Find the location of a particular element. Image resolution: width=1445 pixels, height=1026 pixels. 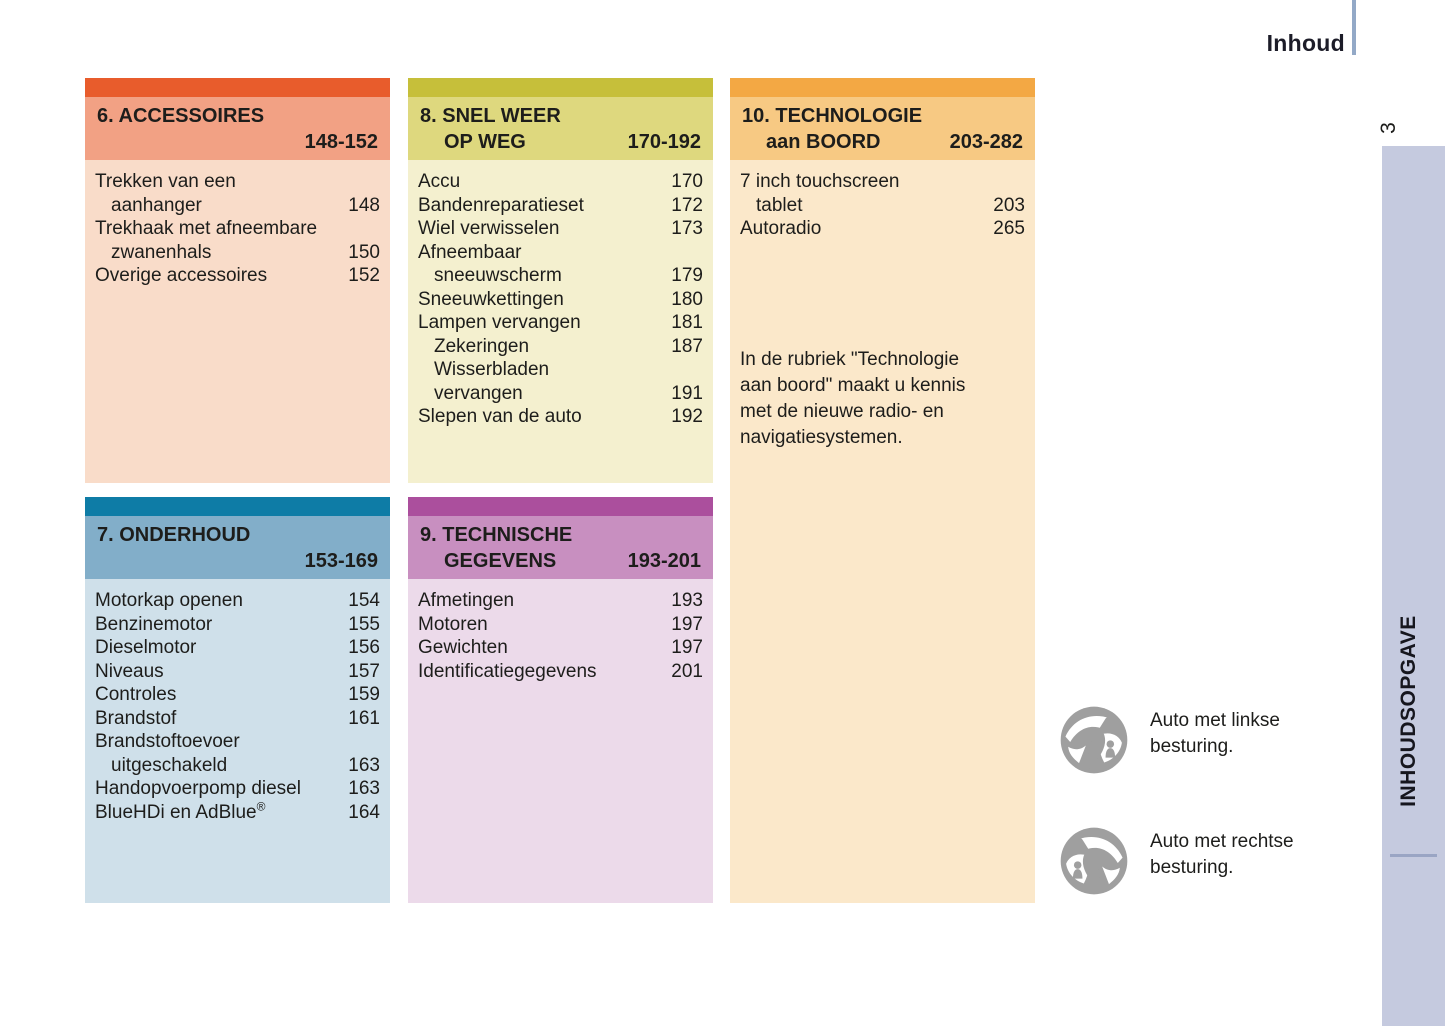

section-page-range: 170-192 is located at coordinates (664, 142).